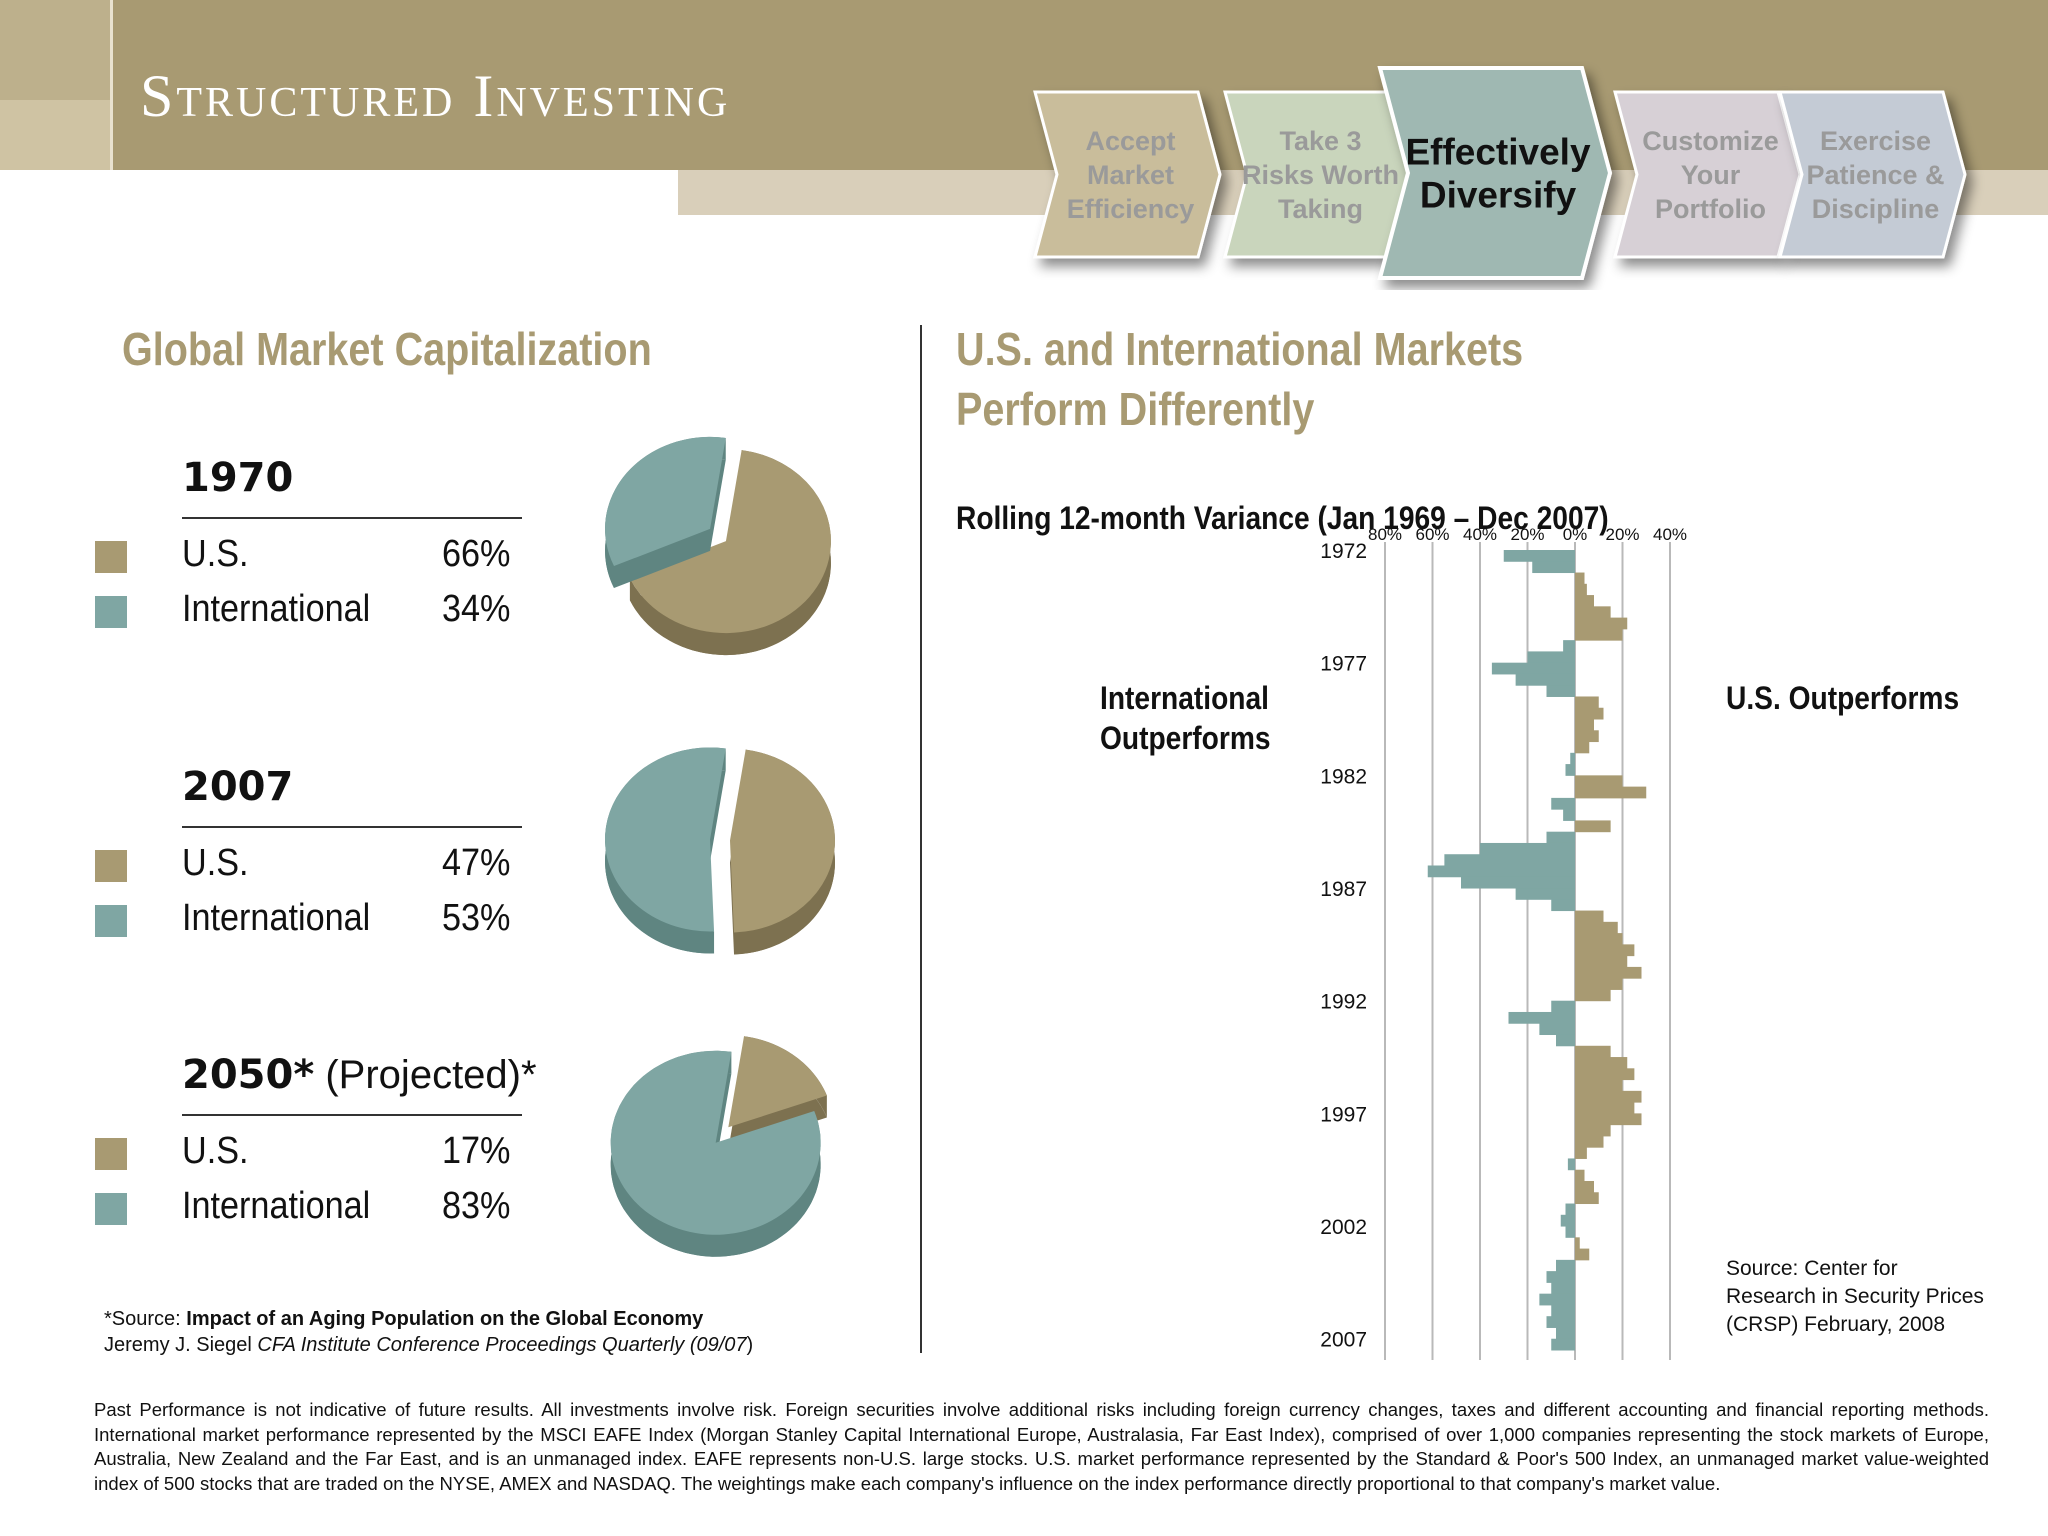  What do you see at coordinates (237, 478) in the screenshot?
I see `year-heading: 1970` at bounding box center [237, 478].